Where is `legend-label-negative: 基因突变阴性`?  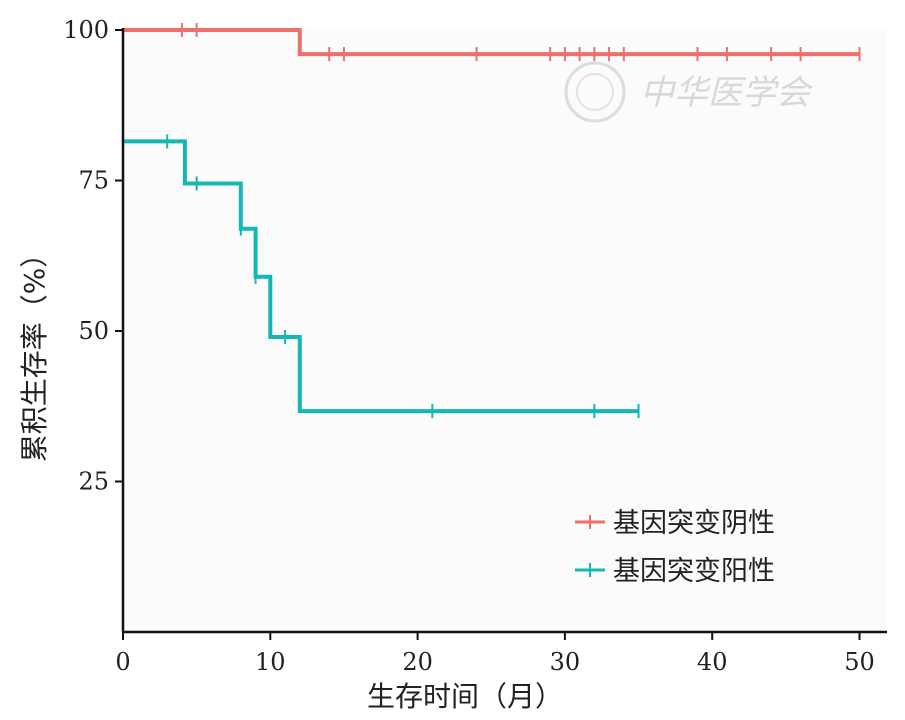
legend-label-negative: 基因突变阴性 is located at coordinates (694, 523).